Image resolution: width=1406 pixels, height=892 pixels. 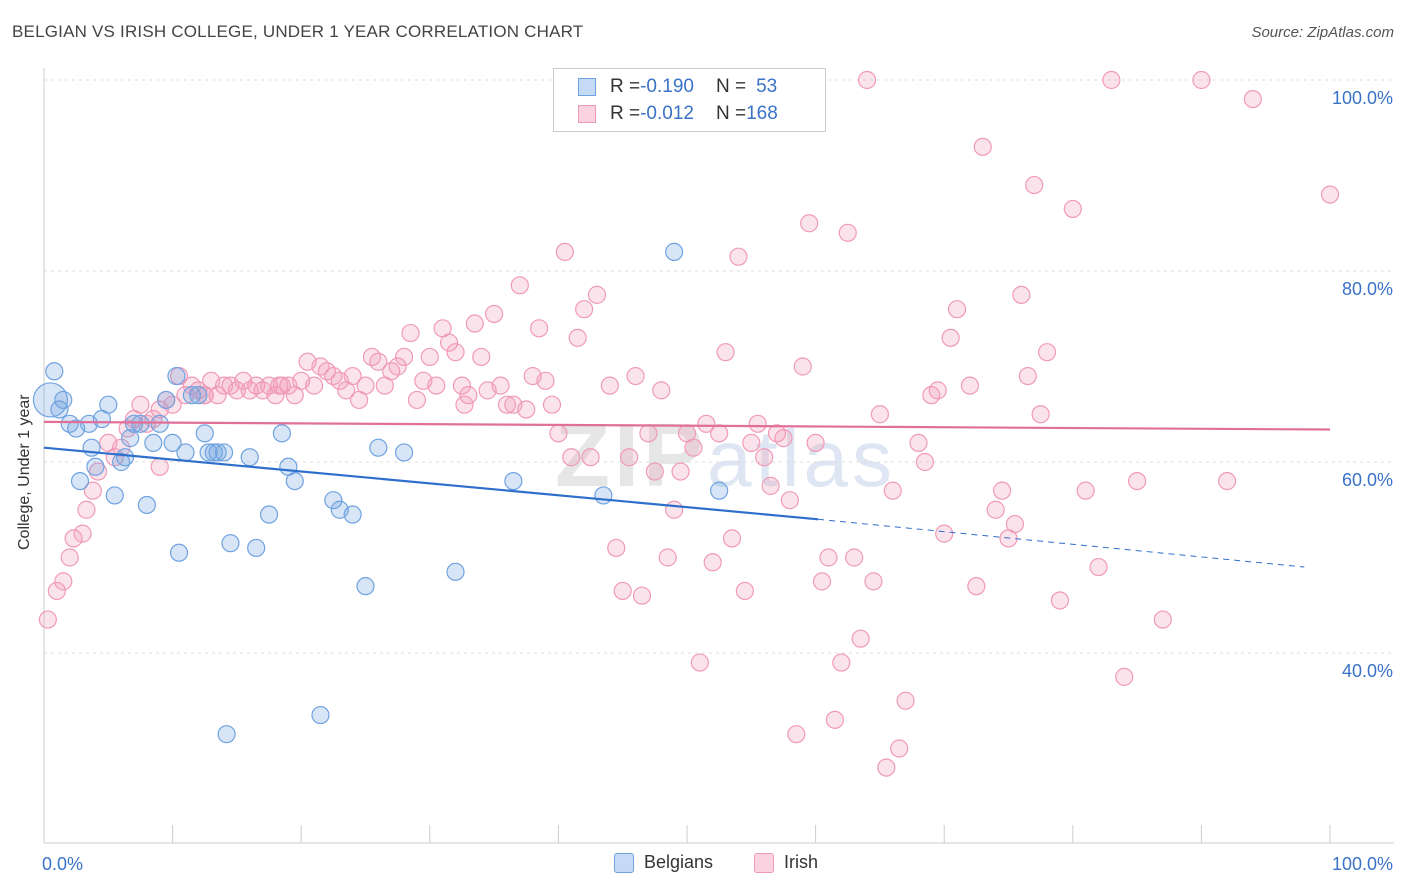 What do you see at coordinates (62, 864) in the screenshot?
I see `x-tick-label: 0.0%` at bounding box center [62, 864].